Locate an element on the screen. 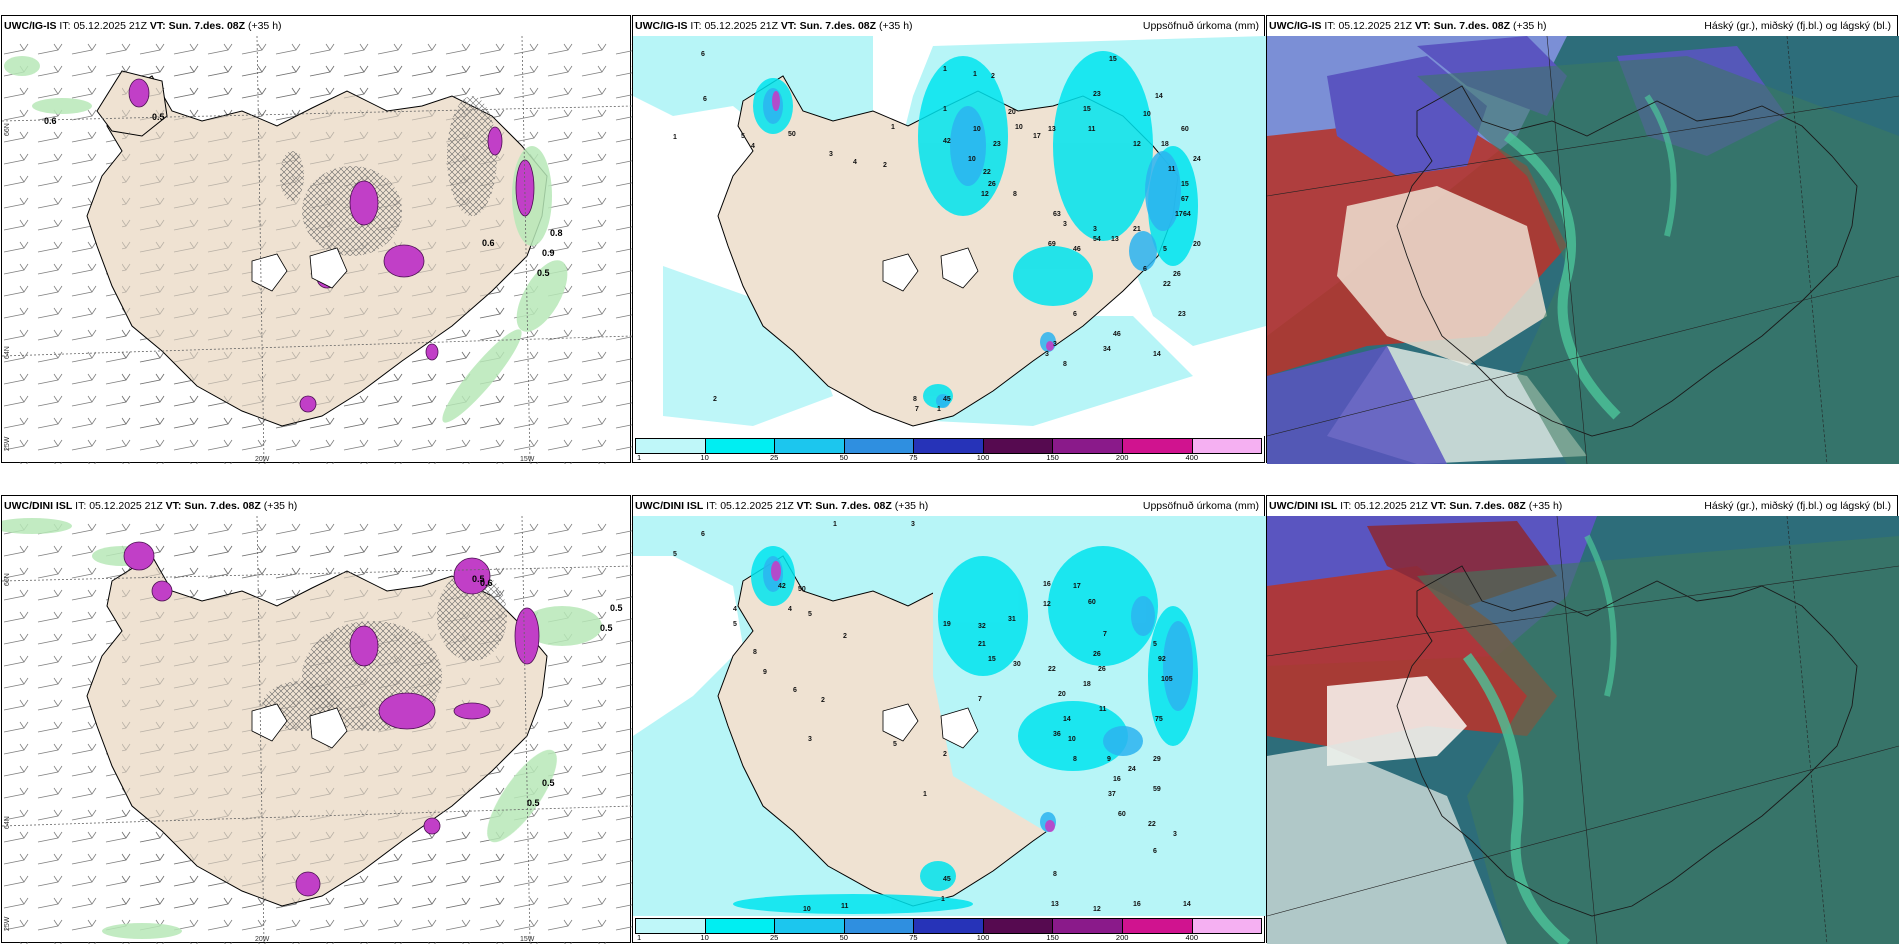 This screenshot has height=950, width=1900. lat-tick-25w: 25W is located at coordinates (7, 443).